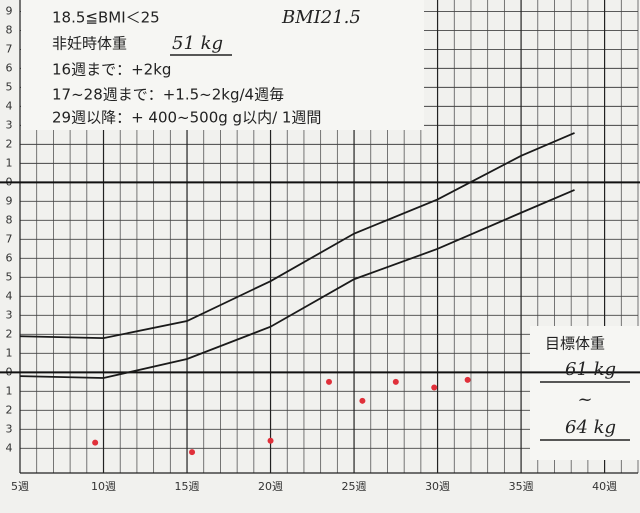  I want to click on x-tick-label: 20週, so click(270, 486).